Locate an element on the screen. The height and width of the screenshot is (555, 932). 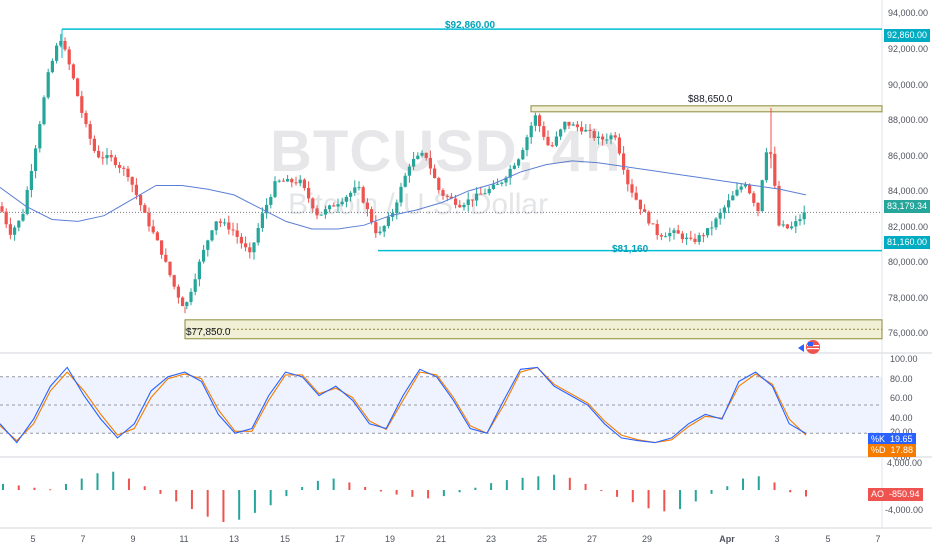
time-label: 29 is located at coordinates (647, 539).